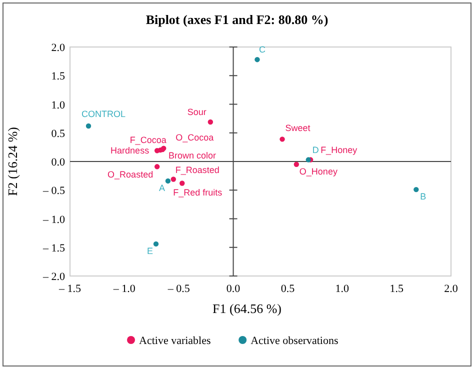 Image resolution: width=474 pixels, height=373 pixels. I want to click on x-tick-label: – 1.0, so click(124, 289).